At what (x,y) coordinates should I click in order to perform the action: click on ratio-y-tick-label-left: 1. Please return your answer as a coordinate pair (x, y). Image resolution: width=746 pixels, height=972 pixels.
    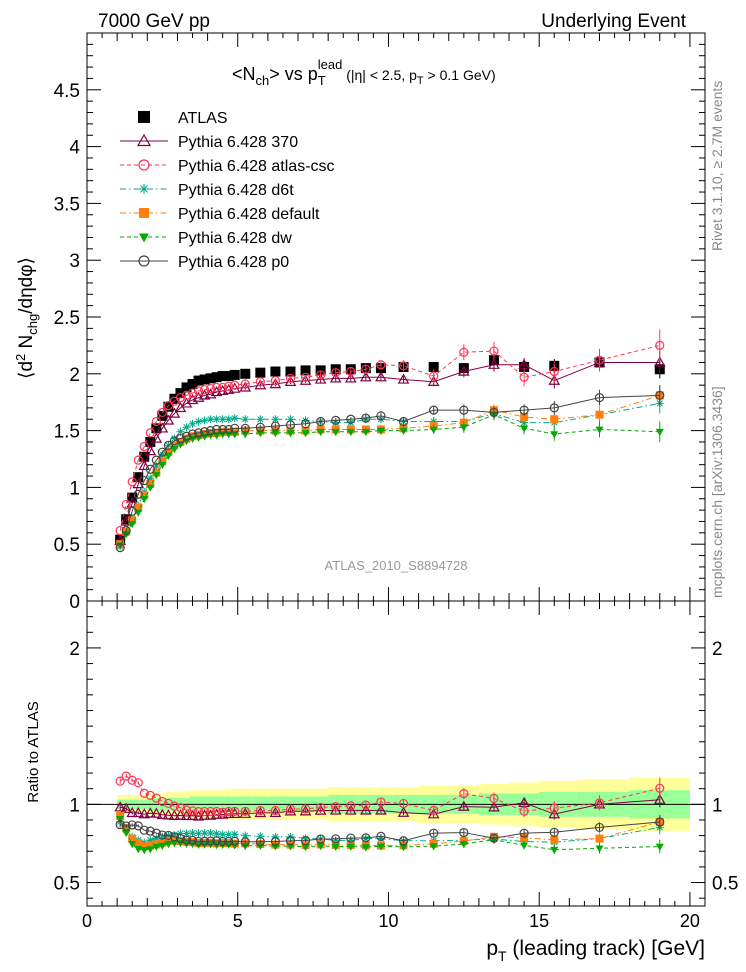
    Looking at the image, I should click on (74, 805).